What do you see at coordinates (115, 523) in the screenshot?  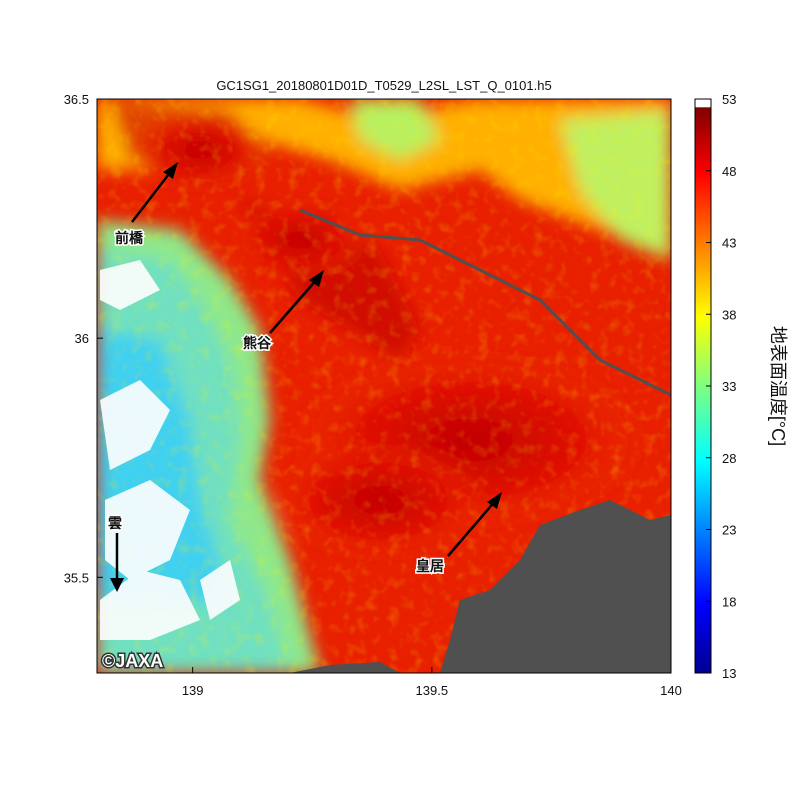 I see `annotation-label: 雲` at bounding box center [115, 523].